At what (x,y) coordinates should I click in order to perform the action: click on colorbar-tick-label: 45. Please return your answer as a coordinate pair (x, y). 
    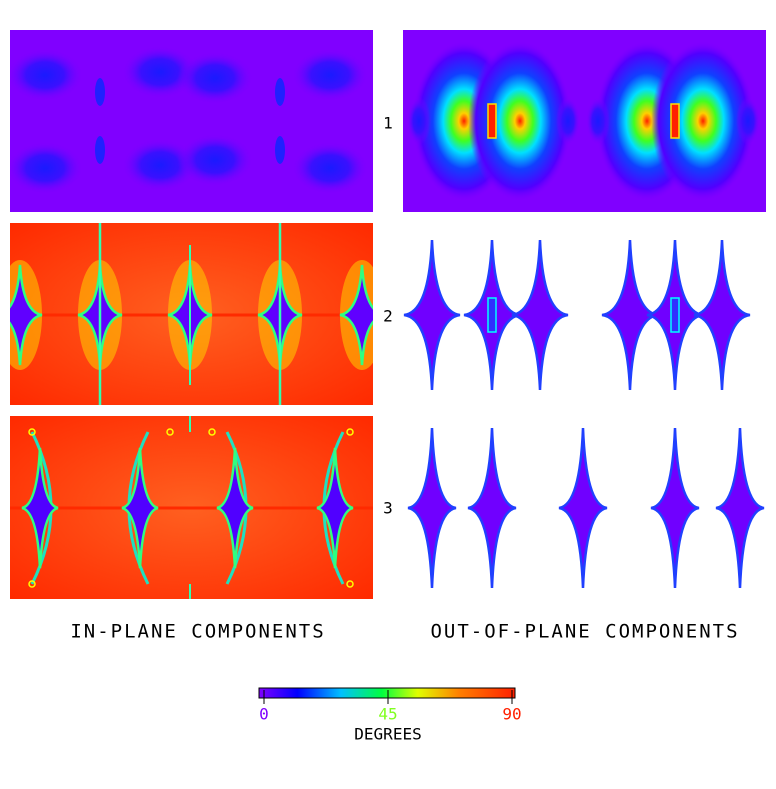
    Looking at the image, I should click on (387, 714).